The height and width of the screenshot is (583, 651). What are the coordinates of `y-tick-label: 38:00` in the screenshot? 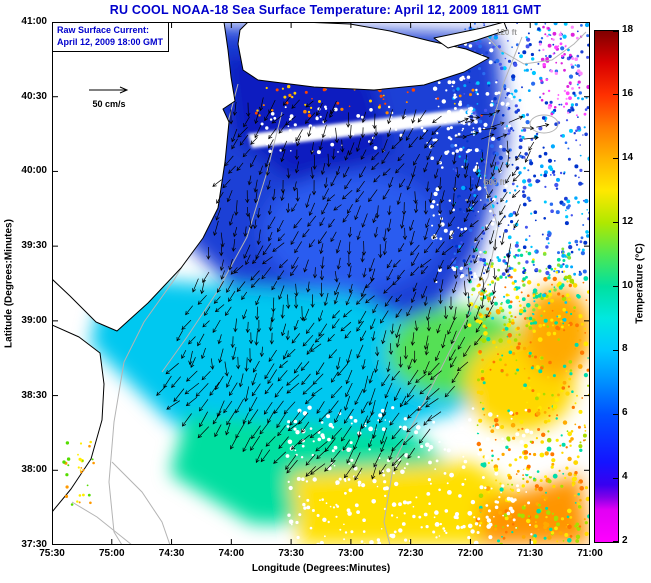 It's located at (34, 470).